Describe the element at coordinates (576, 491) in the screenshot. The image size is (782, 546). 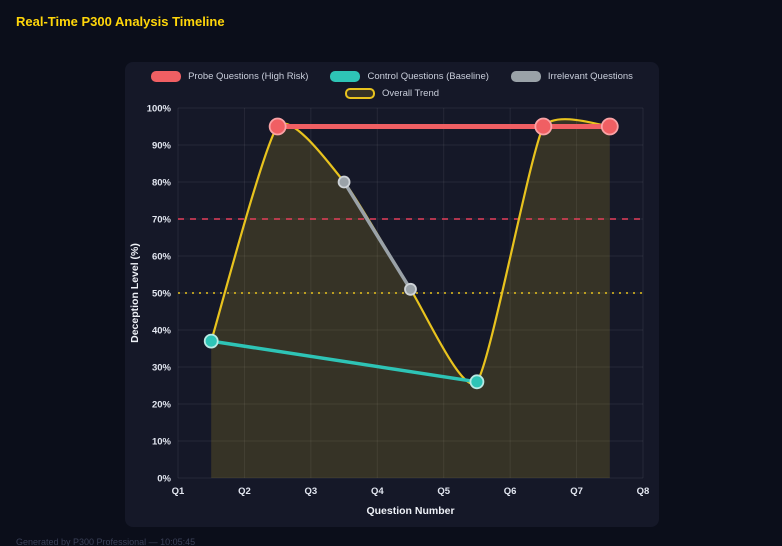
I see `svg-text: Q7` at that location.